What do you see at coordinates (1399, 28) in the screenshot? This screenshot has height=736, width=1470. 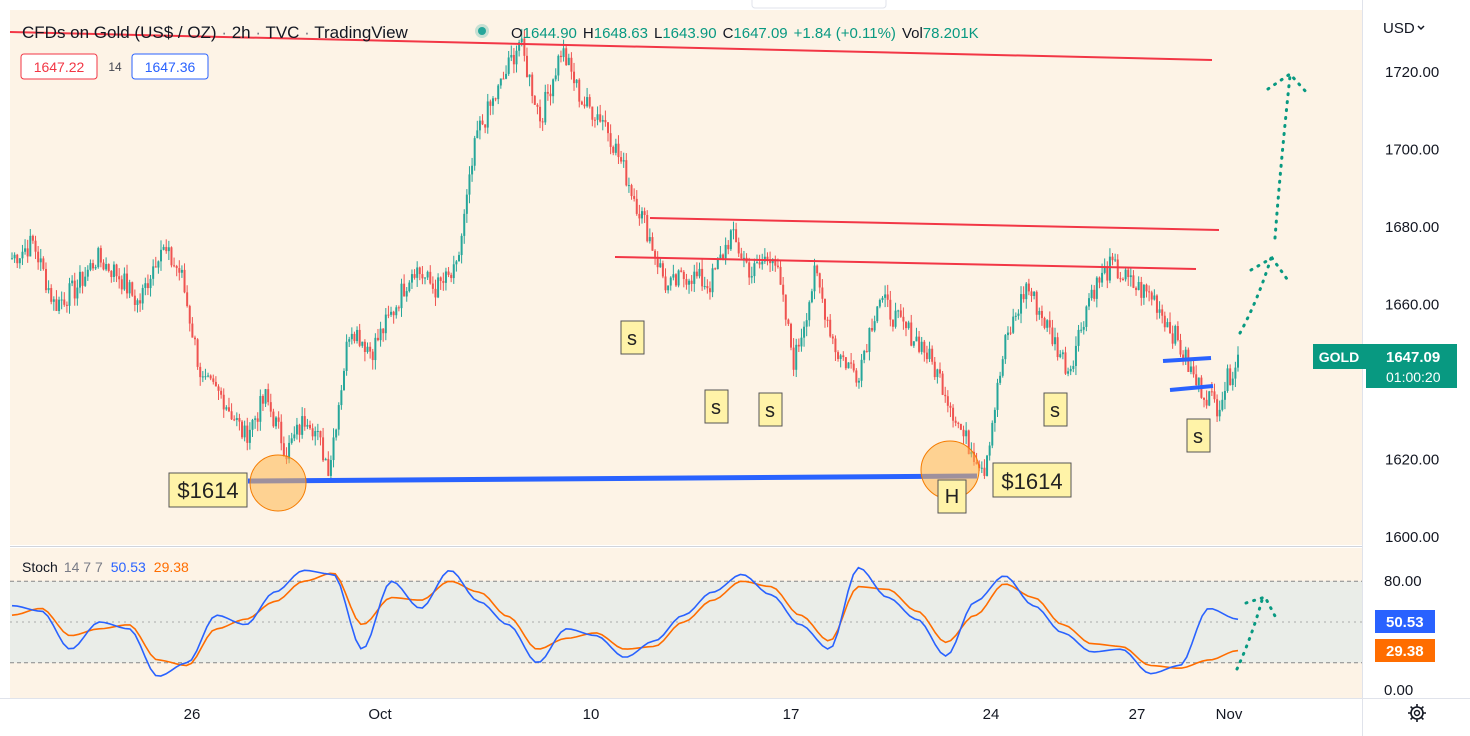 I see `currency-label: USD` at bounding box center [1399, 28].